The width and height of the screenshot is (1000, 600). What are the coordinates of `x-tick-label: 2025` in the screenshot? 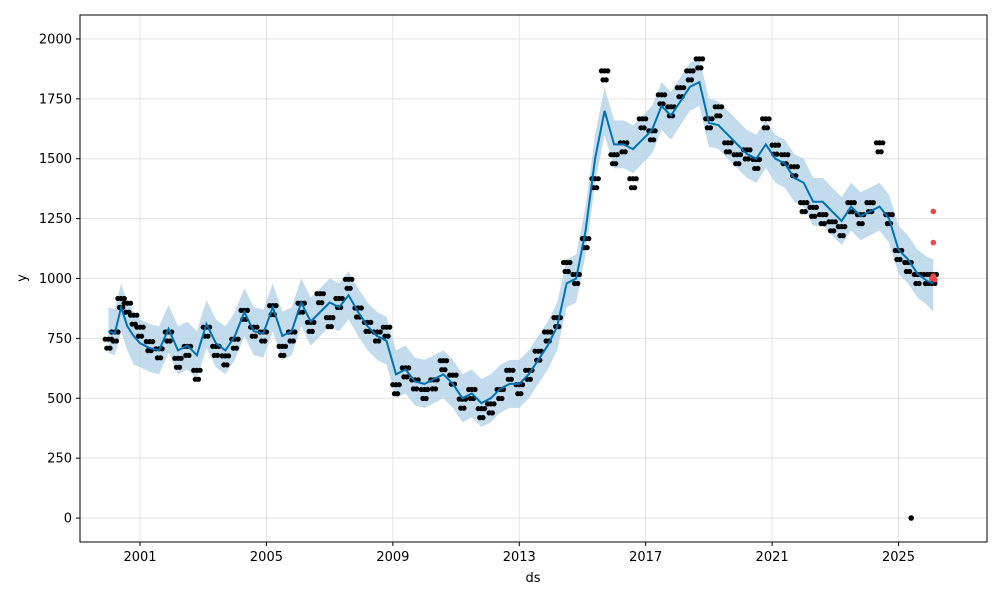 It's located at (898, 557).